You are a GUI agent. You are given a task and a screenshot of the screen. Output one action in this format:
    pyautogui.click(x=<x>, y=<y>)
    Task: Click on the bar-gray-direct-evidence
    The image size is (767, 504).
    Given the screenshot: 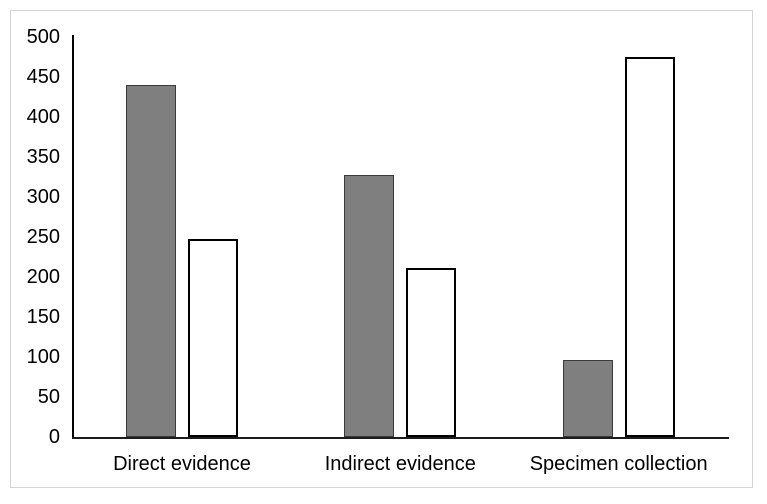 What is the action you would take?
    pyautogui.click(x=151, y=261)
    